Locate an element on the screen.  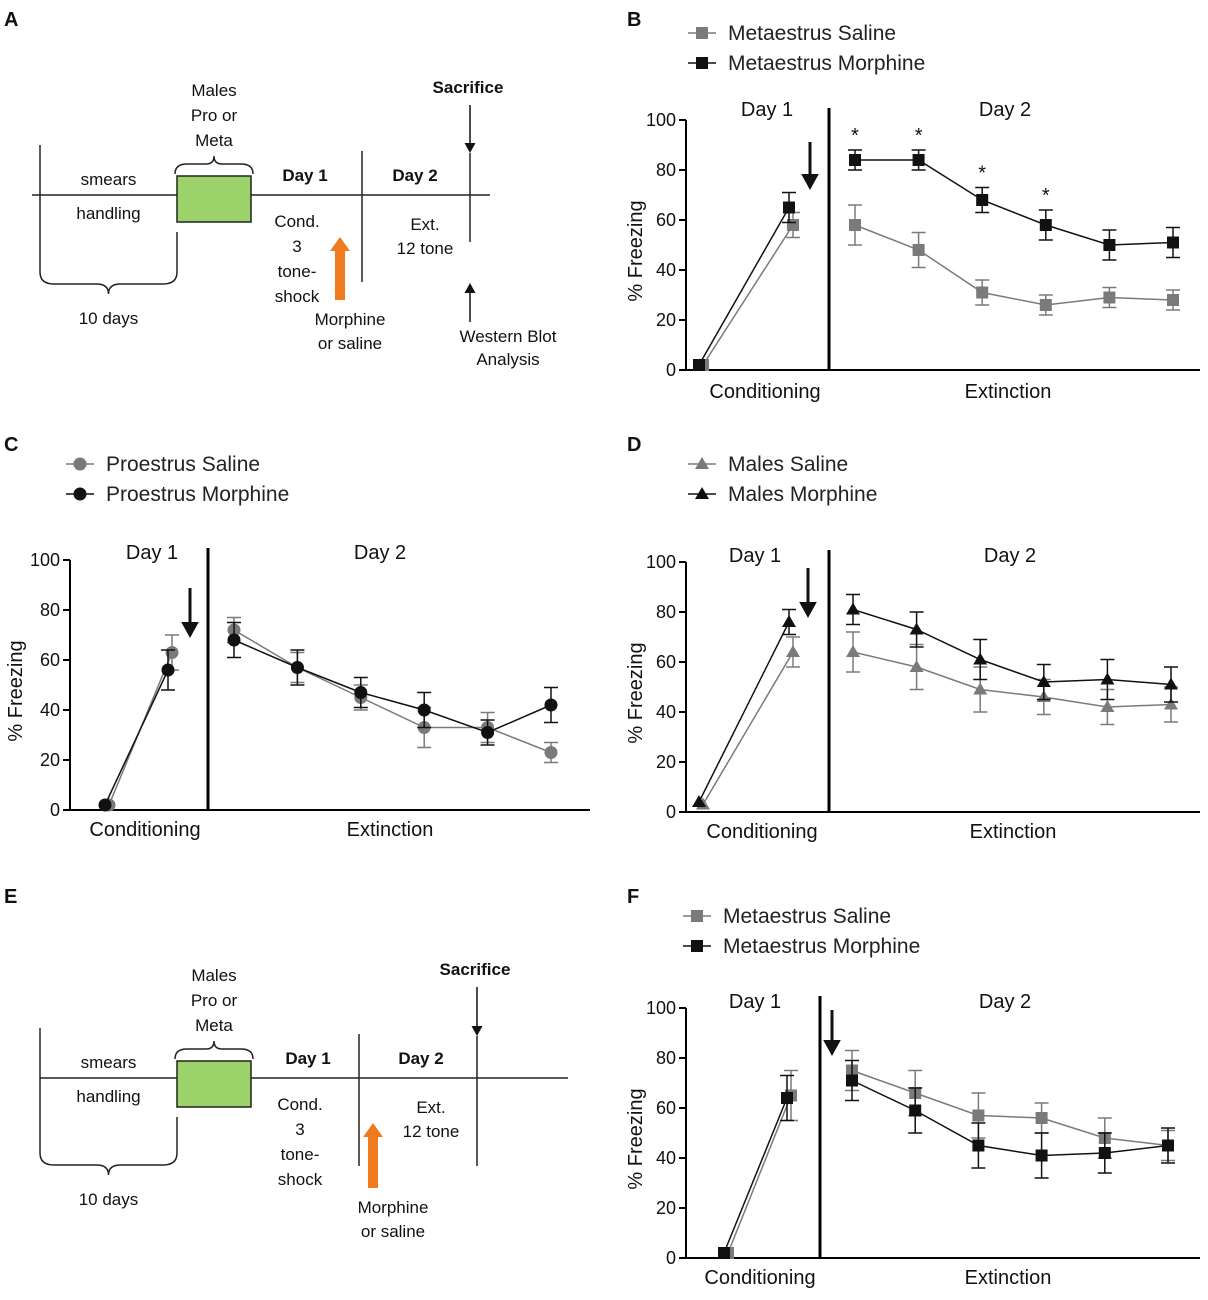
chart-b-conditioning-label: Conditioning is located at coordinates (764, 392).